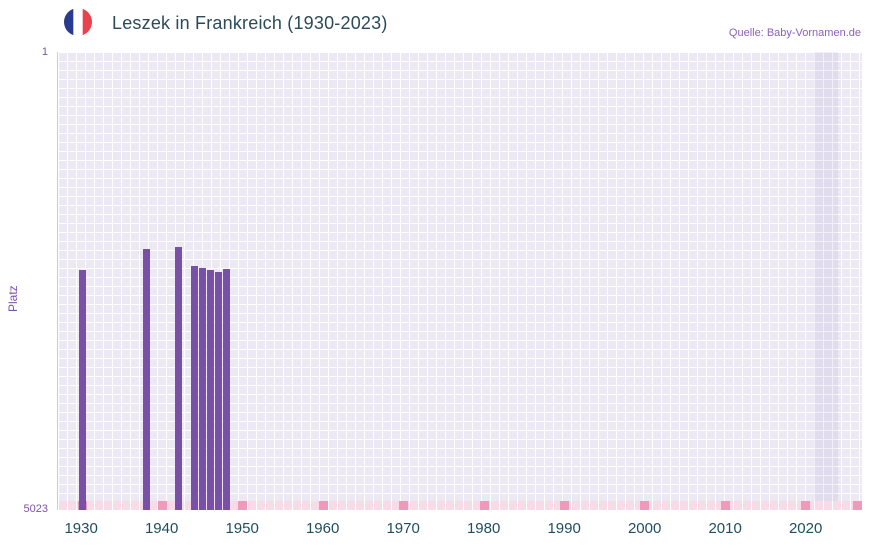 The height and width of the screenshot is (552, 873). Describe the element at coordinates (460, 505) in the screenshot. I see `bottom-strip` at that location.